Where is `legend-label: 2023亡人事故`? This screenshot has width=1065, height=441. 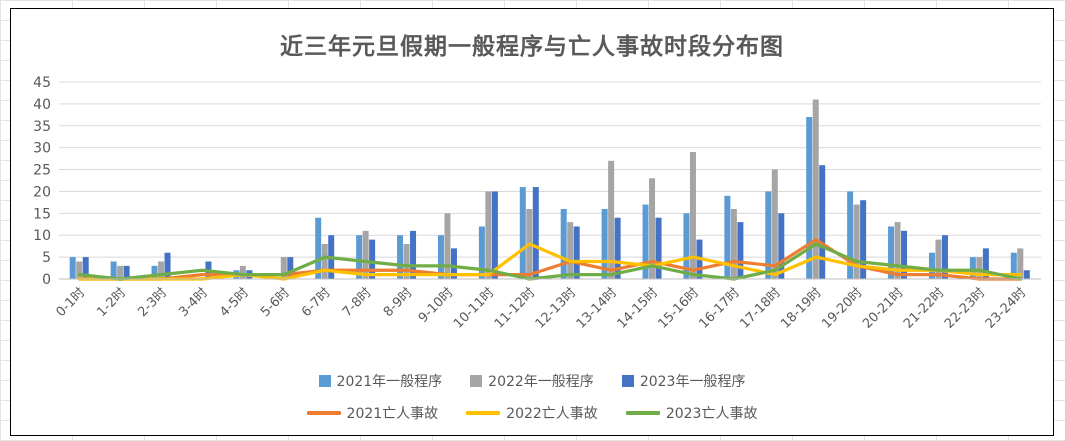 legend-label: 2023亡人事故 is located at coordinates (711, 414).